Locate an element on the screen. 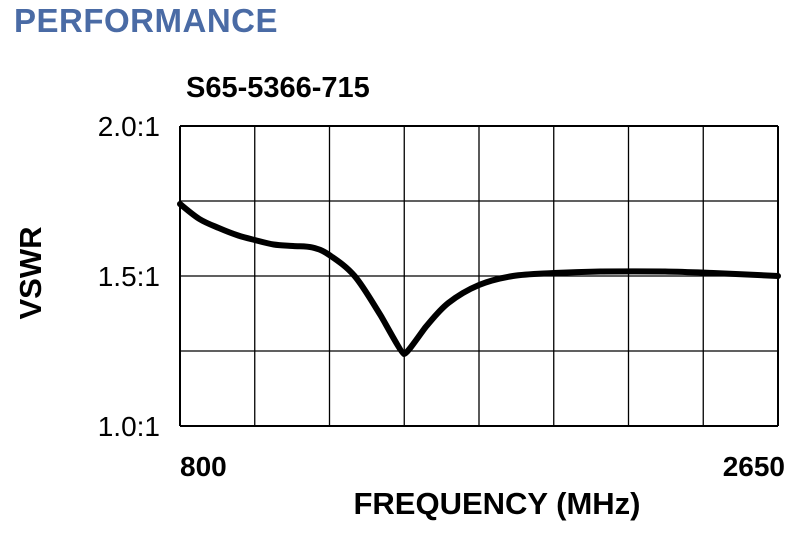 This screenshot has height=535, width=800. x-axis-label: FREQUENCY (MHz) is located at coordinates (496, 503).